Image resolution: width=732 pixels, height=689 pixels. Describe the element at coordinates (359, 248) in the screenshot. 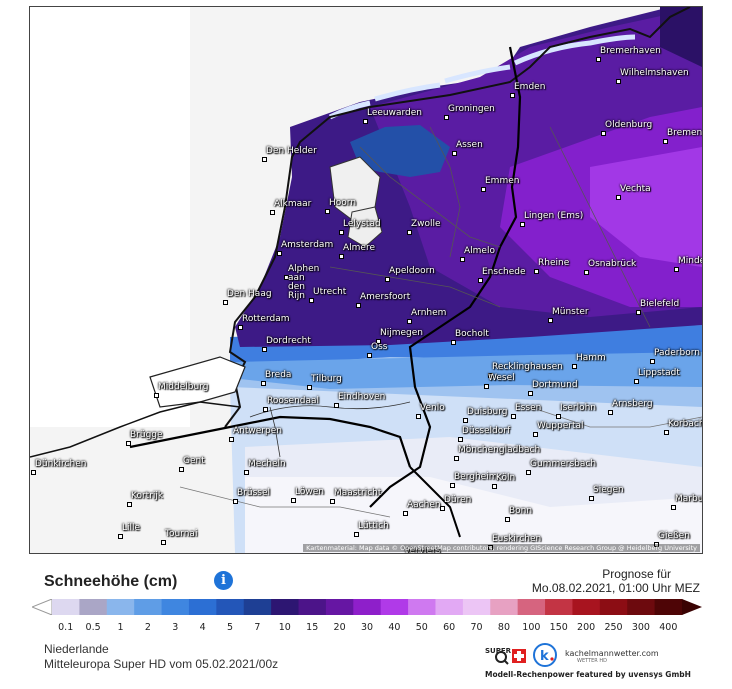

I see `city-label: Almere` at that location.